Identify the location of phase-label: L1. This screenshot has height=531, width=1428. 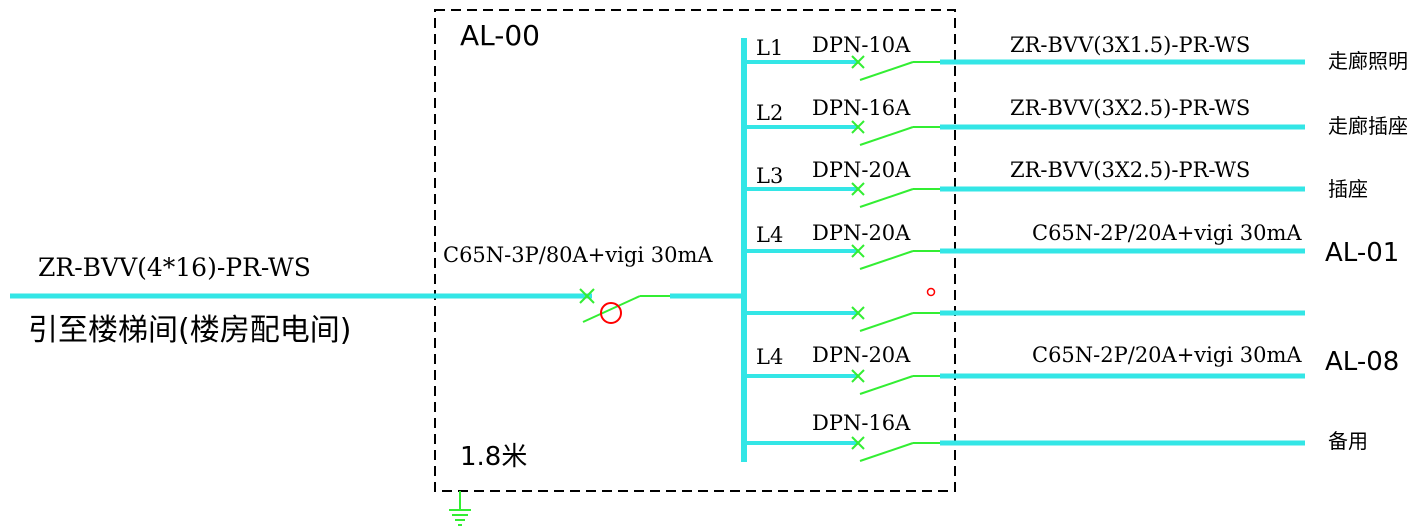
(769, 48).